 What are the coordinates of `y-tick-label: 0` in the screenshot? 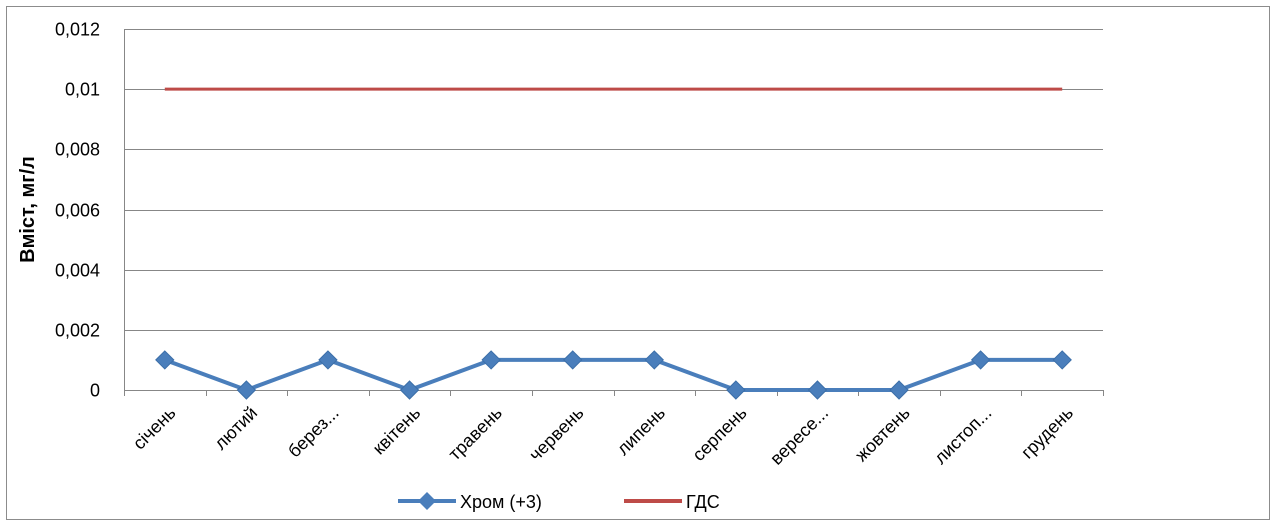 It's located at (95, 391).